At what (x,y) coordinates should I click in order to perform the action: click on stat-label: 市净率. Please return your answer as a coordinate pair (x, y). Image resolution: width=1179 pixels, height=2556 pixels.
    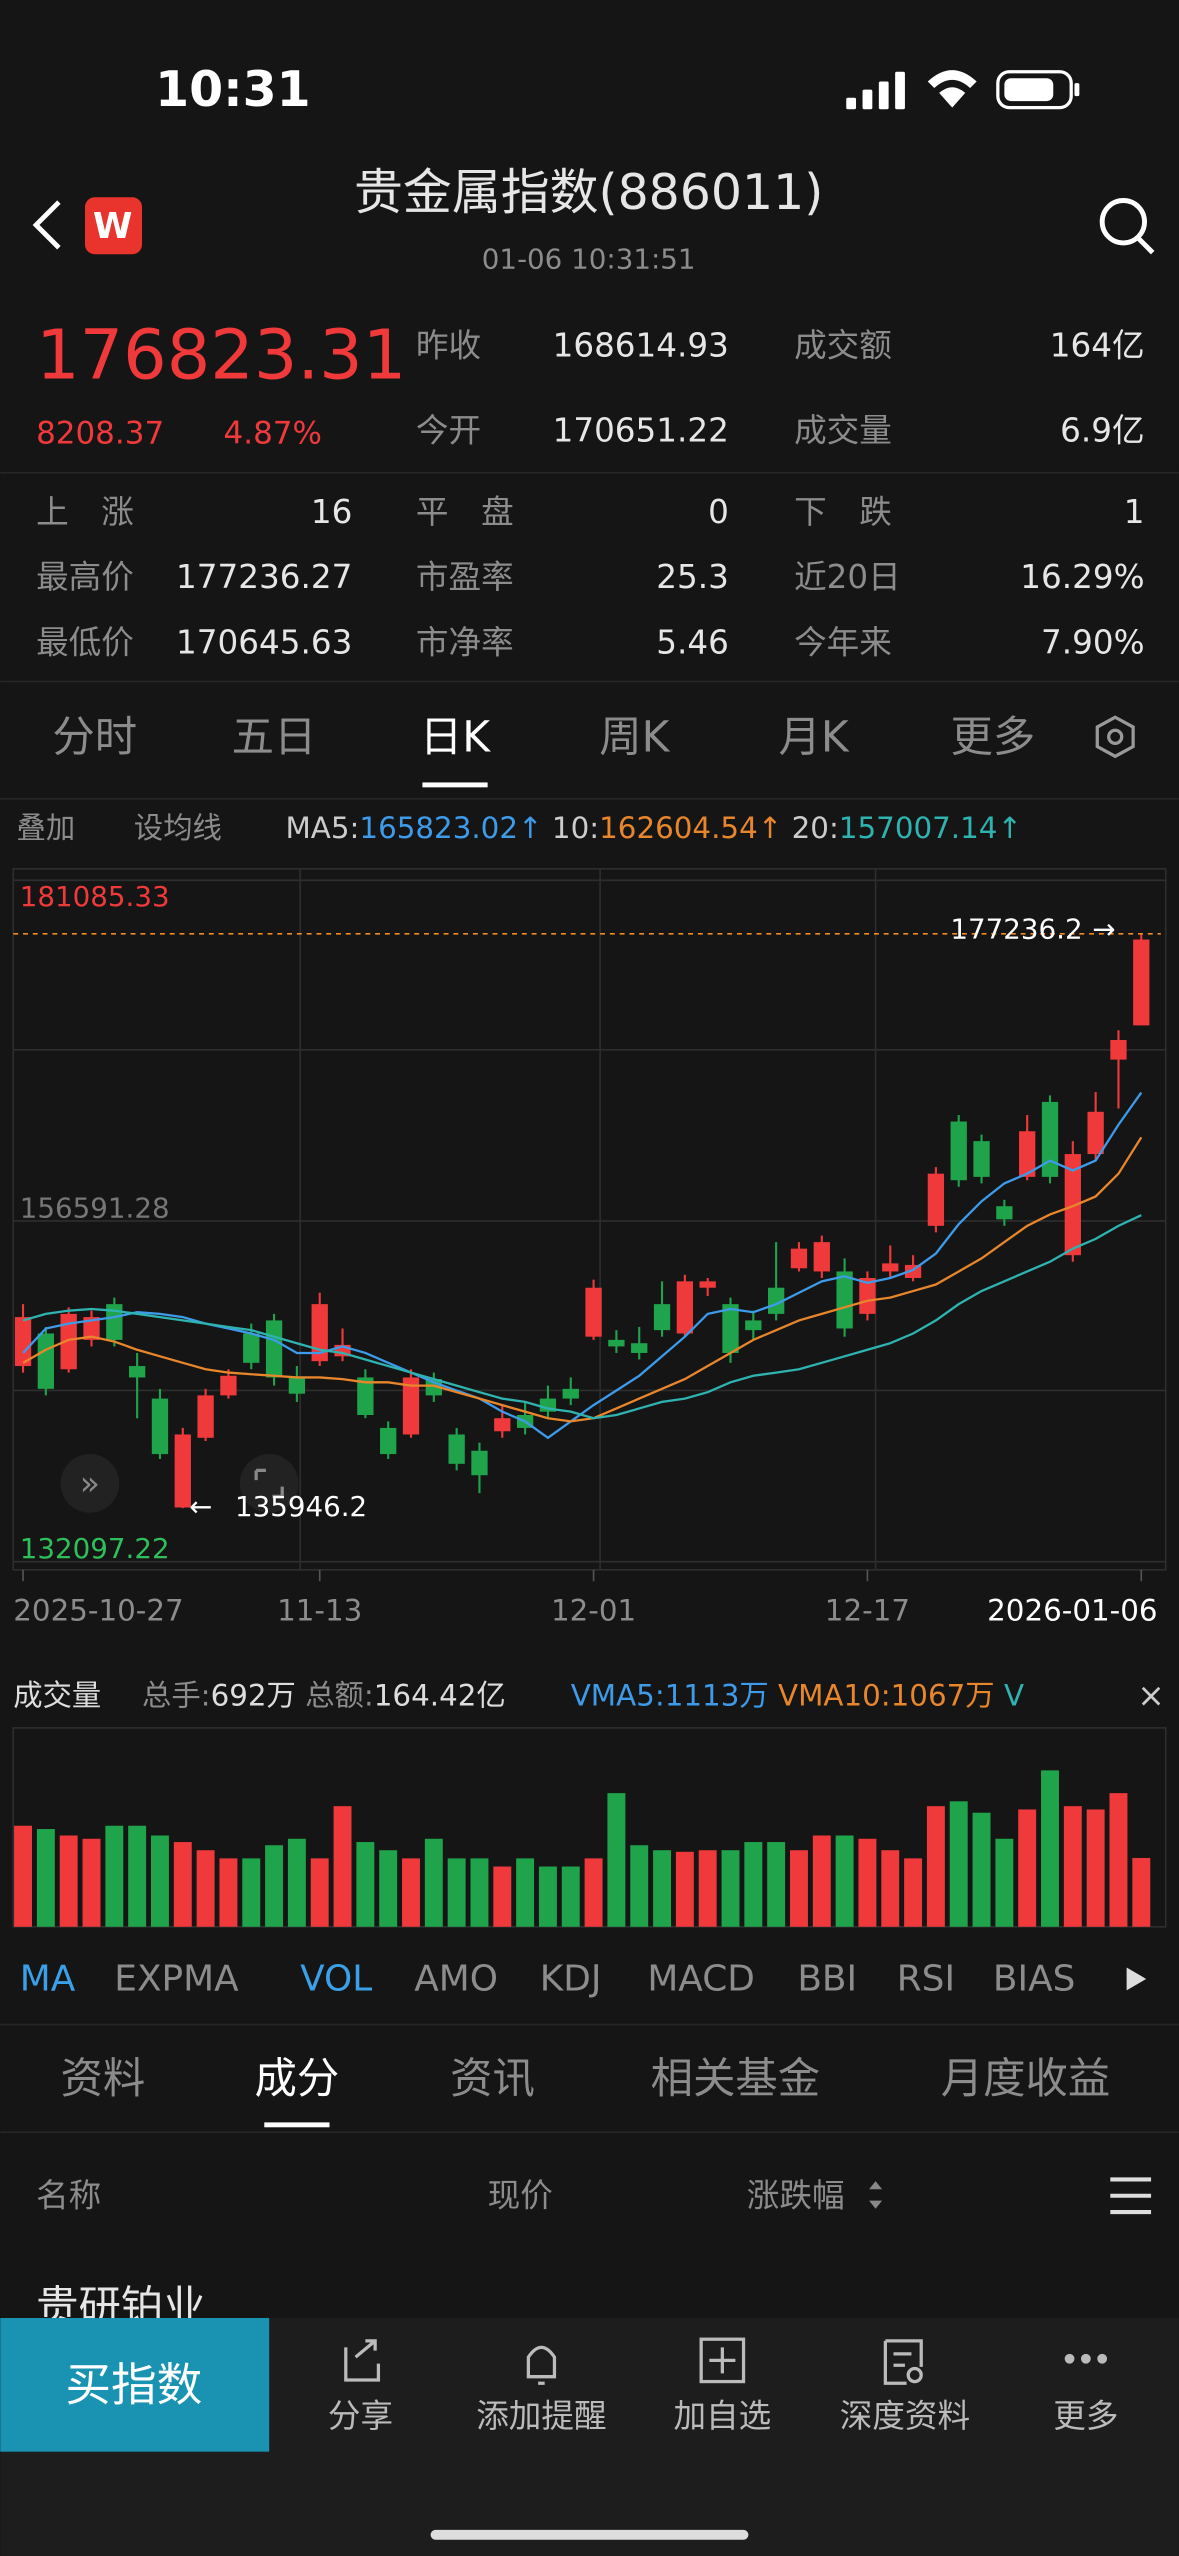
    Looking at the image, I should click on (465, 642).